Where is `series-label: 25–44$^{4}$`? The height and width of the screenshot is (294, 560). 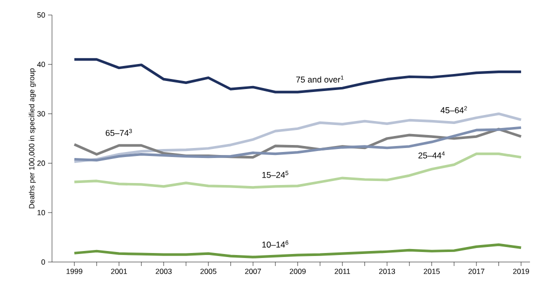
series-label: 25–44$^{4}$ is located at coordinates (431, 154).